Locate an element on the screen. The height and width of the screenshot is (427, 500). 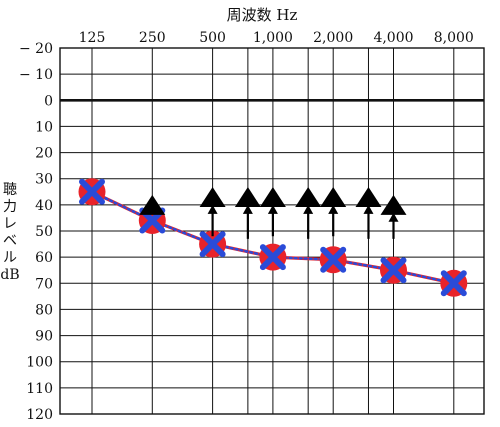
x-tick-label: 2,000 is located at coordinates (333, 38).